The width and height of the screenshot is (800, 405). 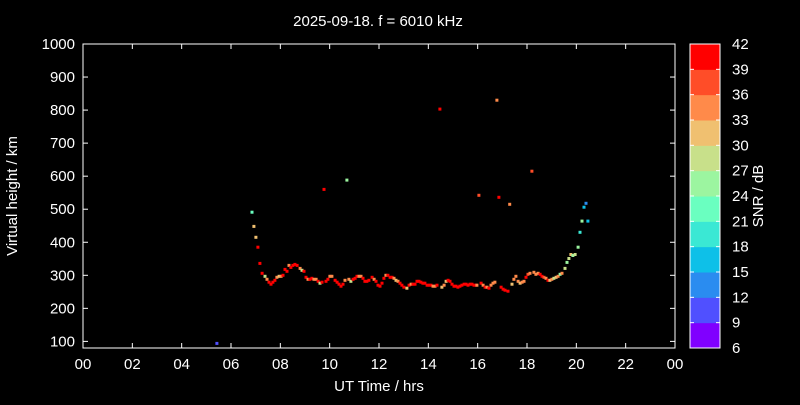 I want to click on y-tick-label: 600, so click(x=62, y=176).